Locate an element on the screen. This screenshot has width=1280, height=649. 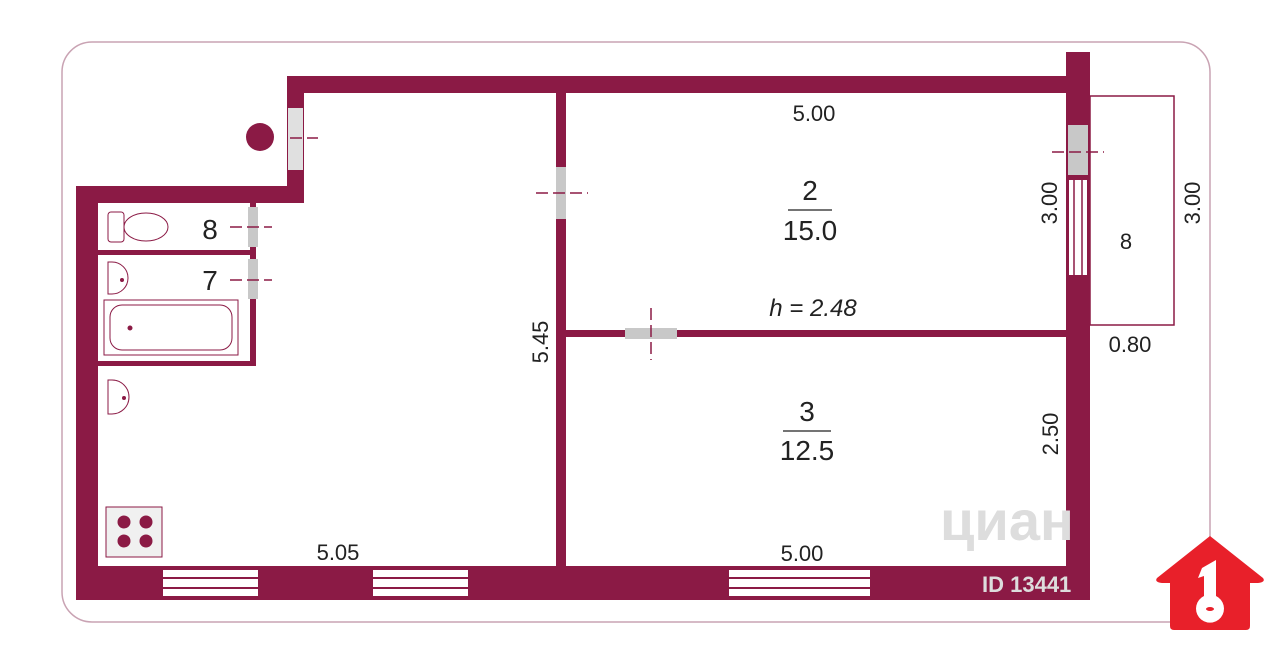
house-key-icon is located at coordinates (1210, 583).